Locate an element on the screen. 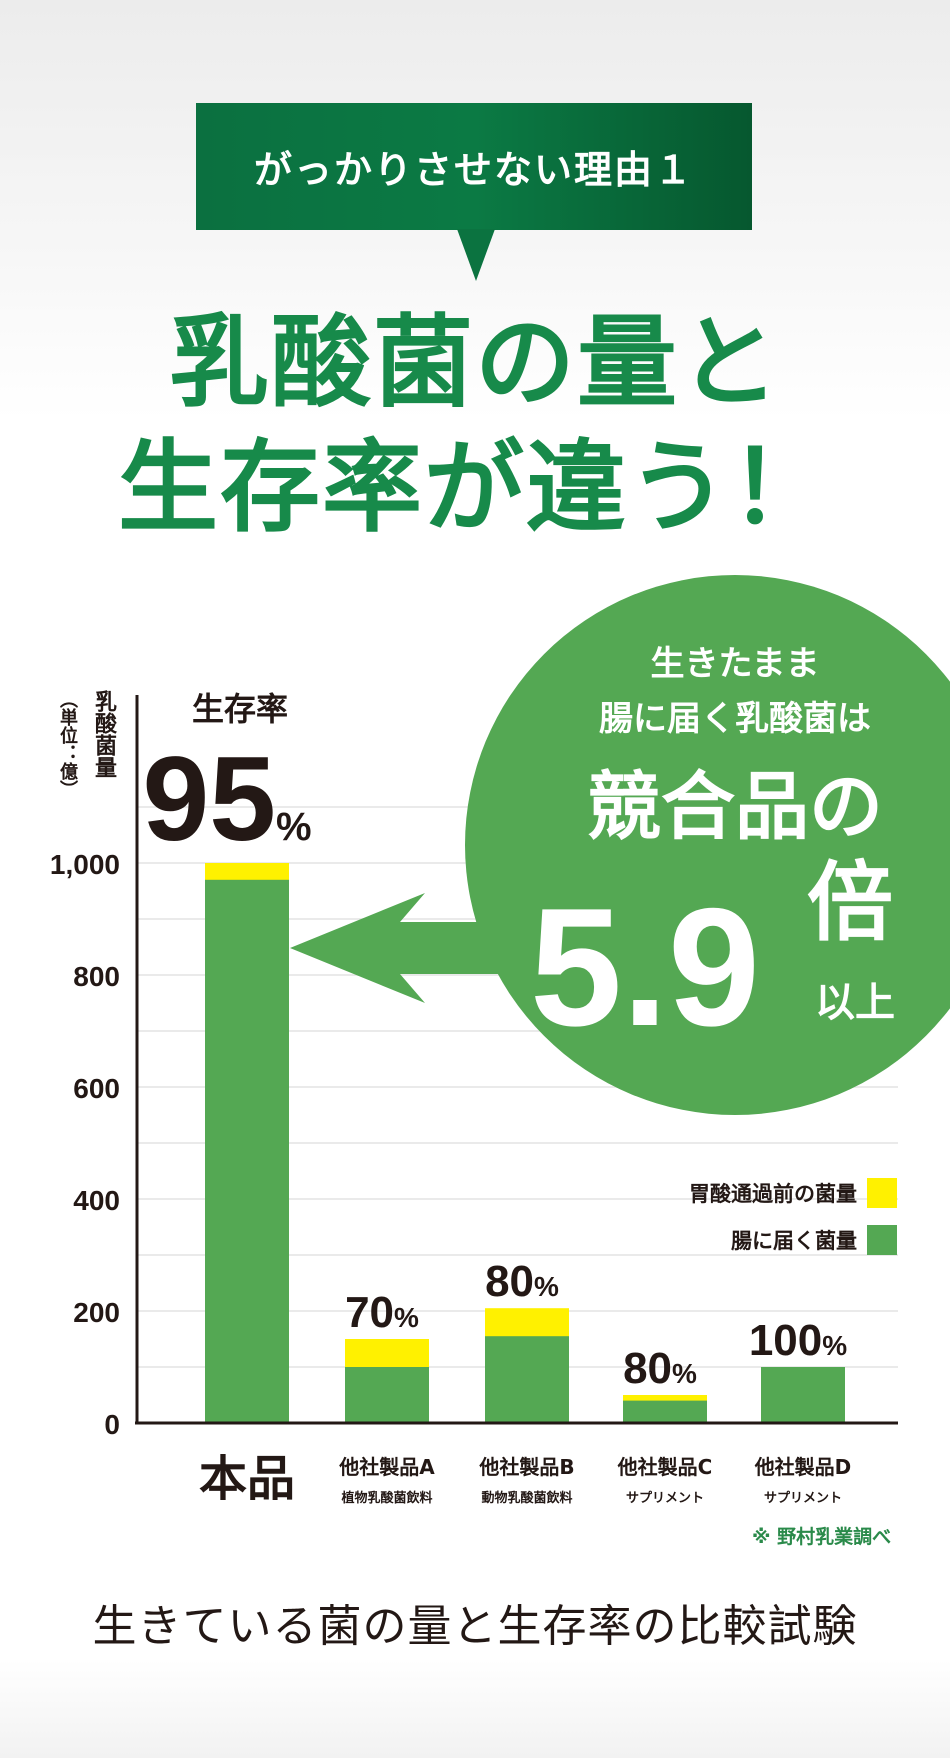  rate-heading: 生存率 is located at coordinates (240, 709).